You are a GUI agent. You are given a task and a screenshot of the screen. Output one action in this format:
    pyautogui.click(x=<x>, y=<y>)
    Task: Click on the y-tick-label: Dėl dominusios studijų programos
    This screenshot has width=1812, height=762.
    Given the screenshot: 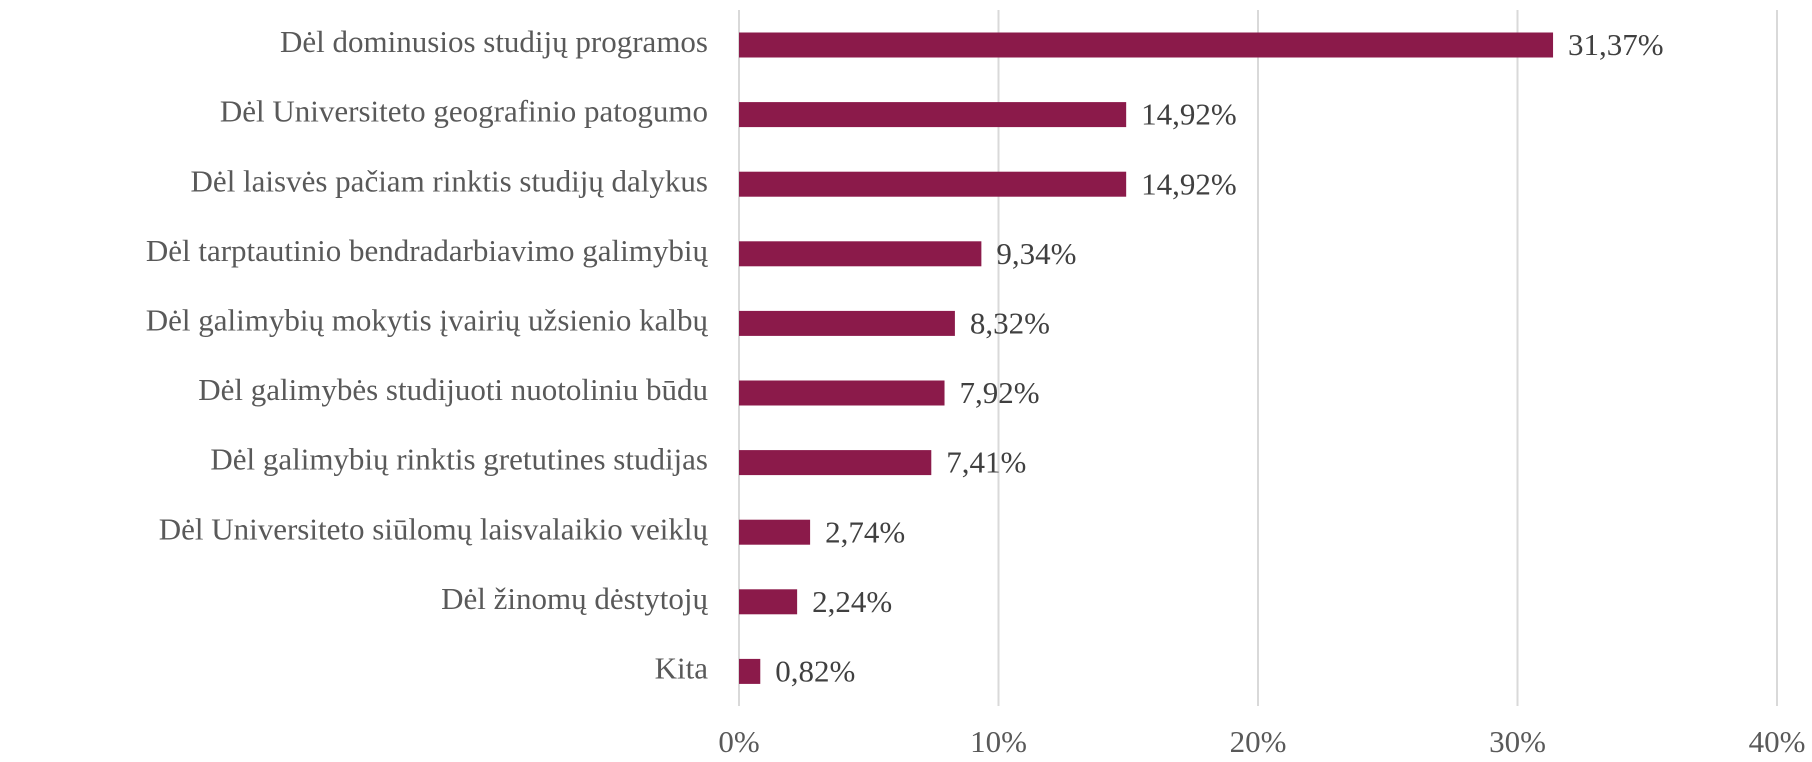 What is the action you would take?
    pyautogui.click(x=494, y=41)
    